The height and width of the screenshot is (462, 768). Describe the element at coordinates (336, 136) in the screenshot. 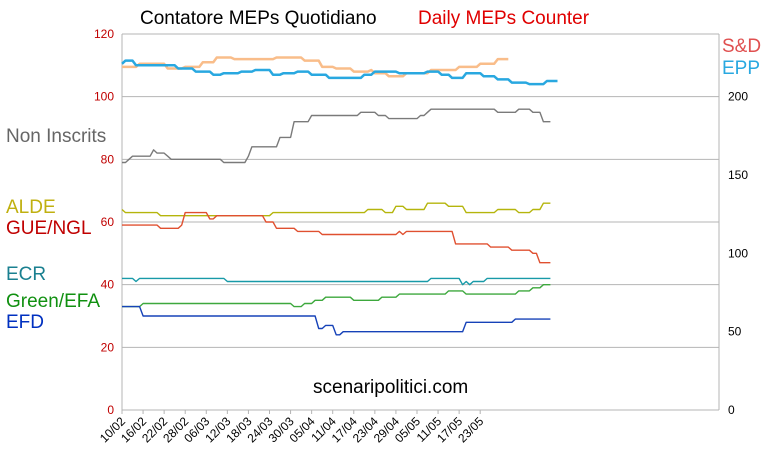

I see `series-line-non-inscrits` at that location.